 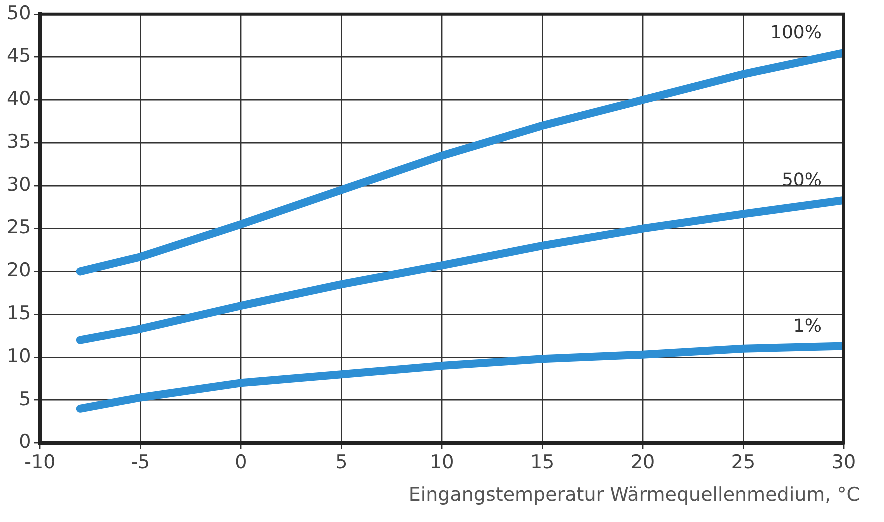 What do you see at coordinates (140, 463) in the screenshot?
I see `x-tick-label: -5` at bounding box center [140, 463].